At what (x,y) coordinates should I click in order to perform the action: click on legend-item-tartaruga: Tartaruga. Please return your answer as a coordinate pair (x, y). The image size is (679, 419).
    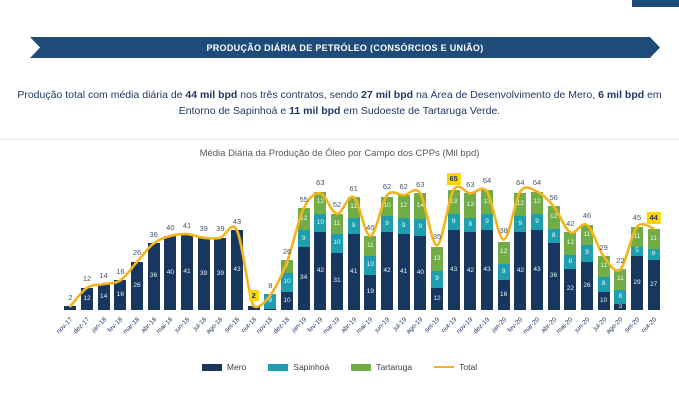
    Looking at the image, I should click on (381, 367).